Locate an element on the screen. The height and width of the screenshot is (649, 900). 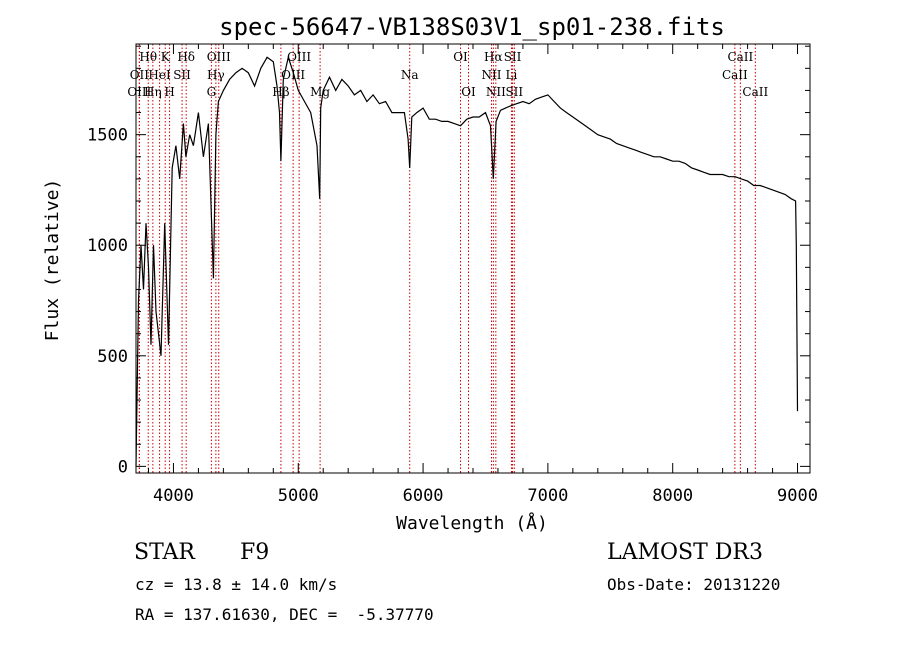
x-tick-label: 6000 is located at coordinates (423, 496).